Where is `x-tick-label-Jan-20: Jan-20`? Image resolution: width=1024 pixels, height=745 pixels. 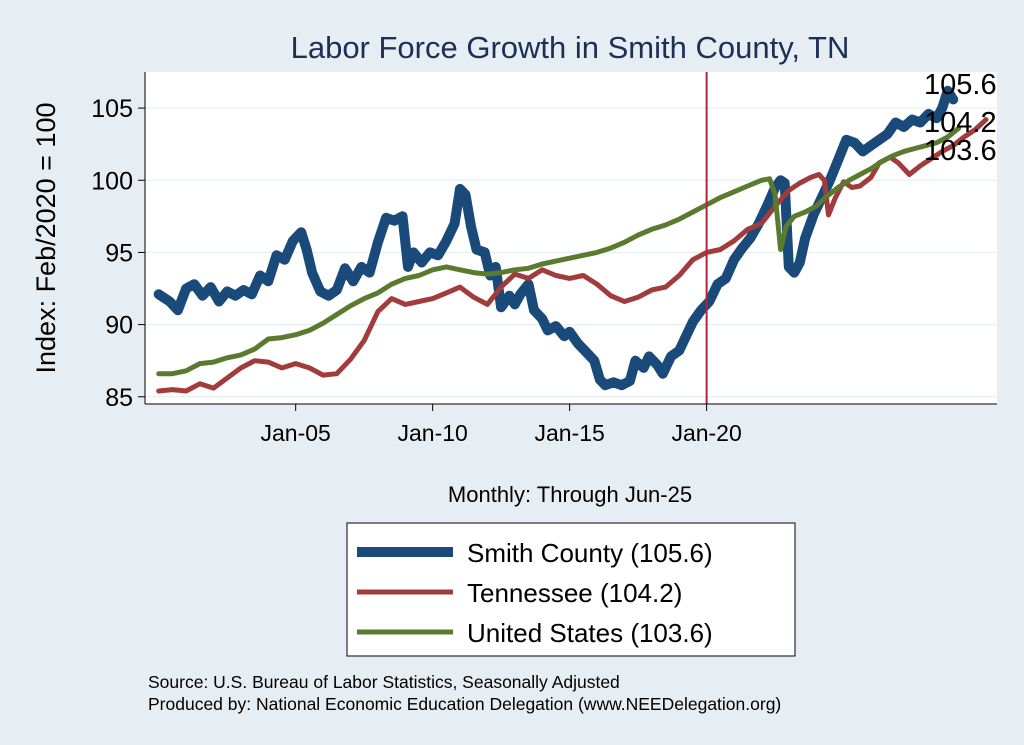 x-tick-label-Jan-20: Jan-20 is located at coordinates (706, 433).